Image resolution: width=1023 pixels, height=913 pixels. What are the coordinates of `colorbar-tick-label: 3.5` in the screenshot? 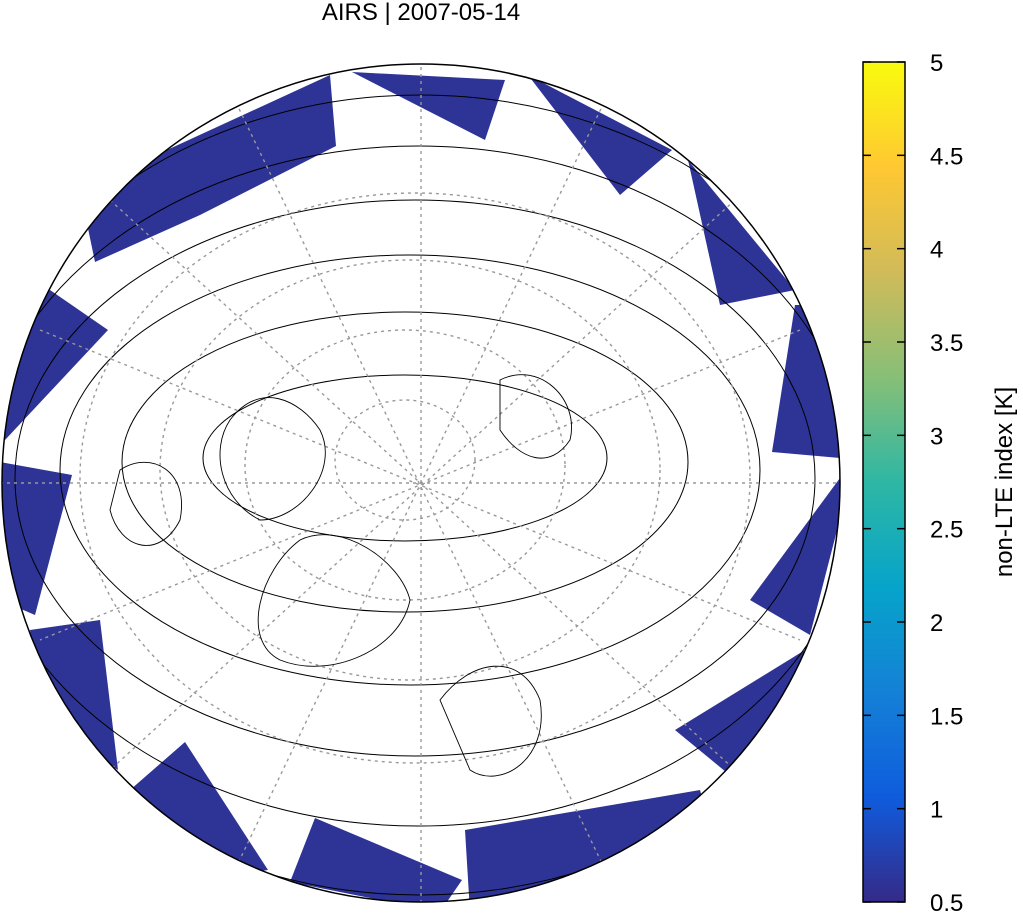 It's located at (946, 343).